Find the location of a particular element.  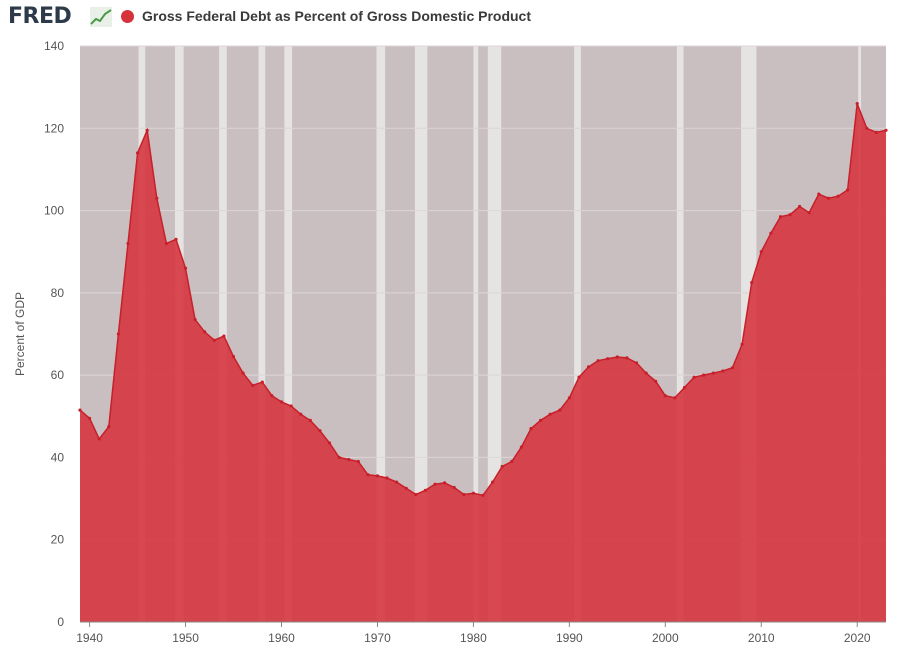

x-tick-label: 1970 is located at coordinates (377, 638).